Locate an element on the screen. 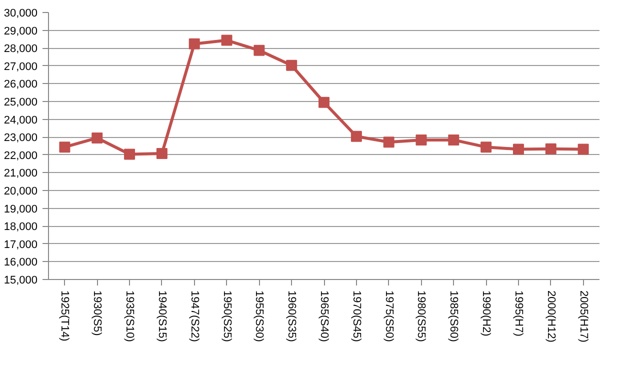 Image resolution: width=629 pixels, height=373 pixels. y-tick-label: 29,000 is located at coordinates (21, 31).